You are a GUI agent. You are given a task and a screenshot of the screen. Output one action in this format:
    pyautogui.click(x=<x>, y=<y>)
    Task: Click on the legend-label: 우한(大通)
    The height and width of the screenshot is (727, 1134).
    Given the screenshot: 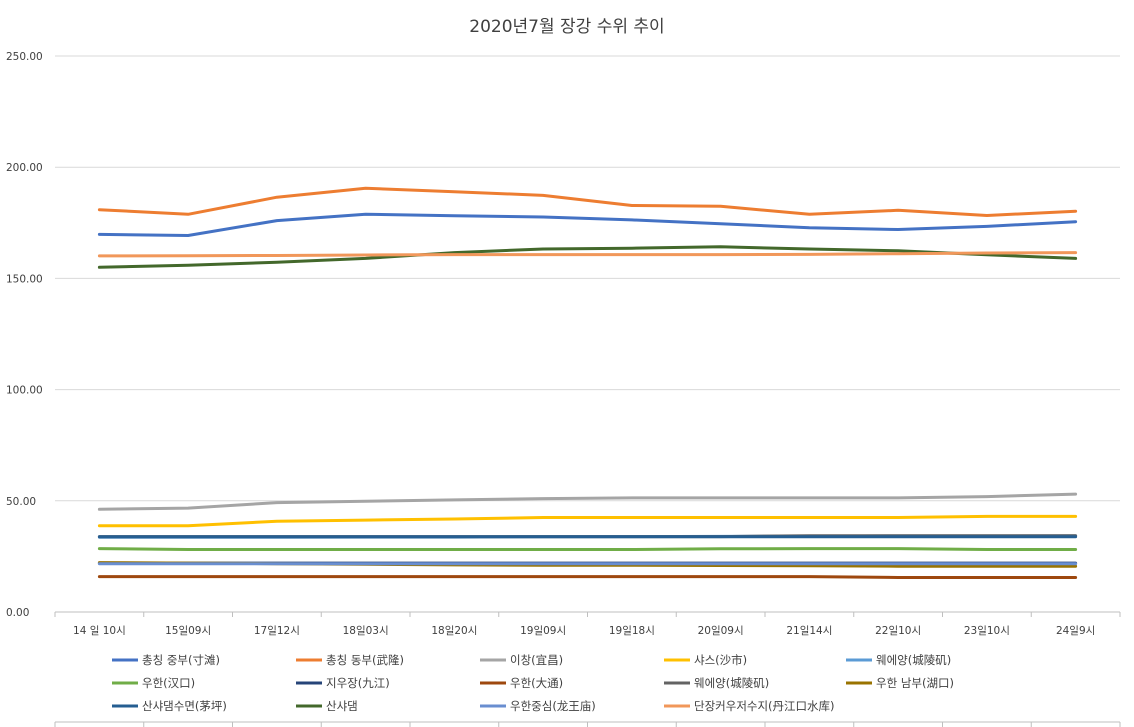 What is the action you would take?
    pyautogui.click(x=536, y=683)
    